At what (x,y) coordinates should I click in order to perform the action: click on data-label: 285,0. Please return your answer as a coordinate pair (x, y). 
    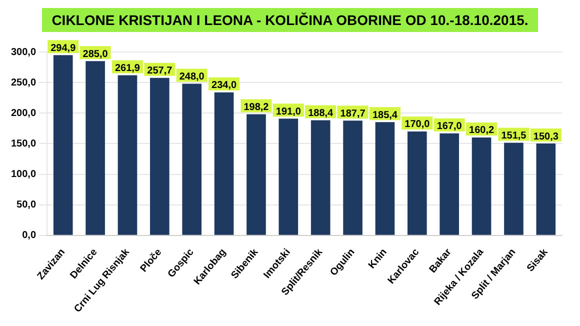
    Looking at the image, I should click on (95, 54).